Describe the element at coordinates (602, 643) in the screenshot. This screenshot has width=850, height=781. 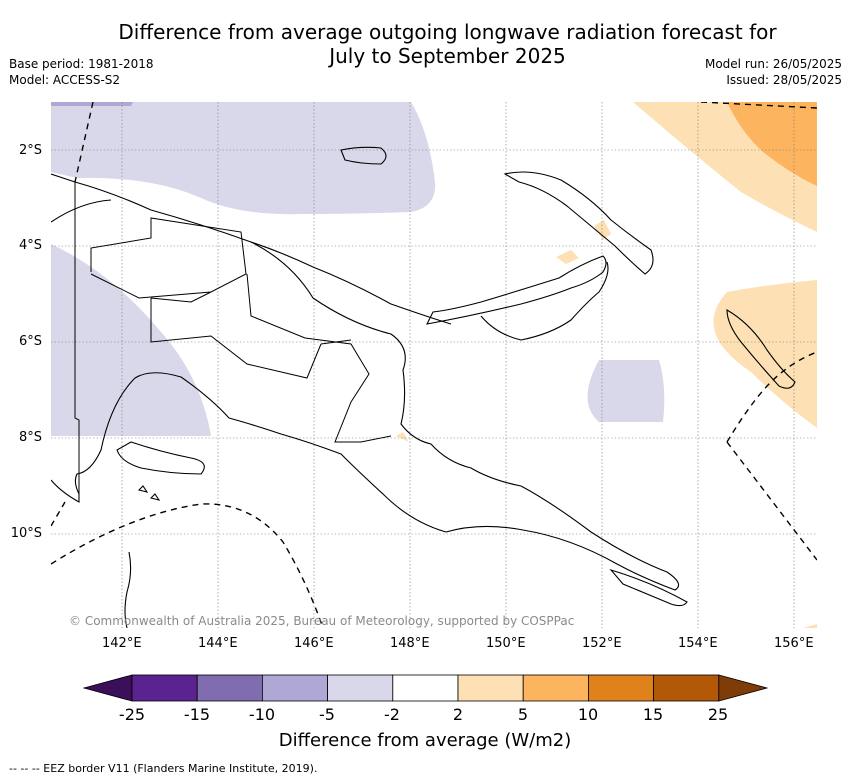
I see `lon-tick-152e: 152°E` at that location.